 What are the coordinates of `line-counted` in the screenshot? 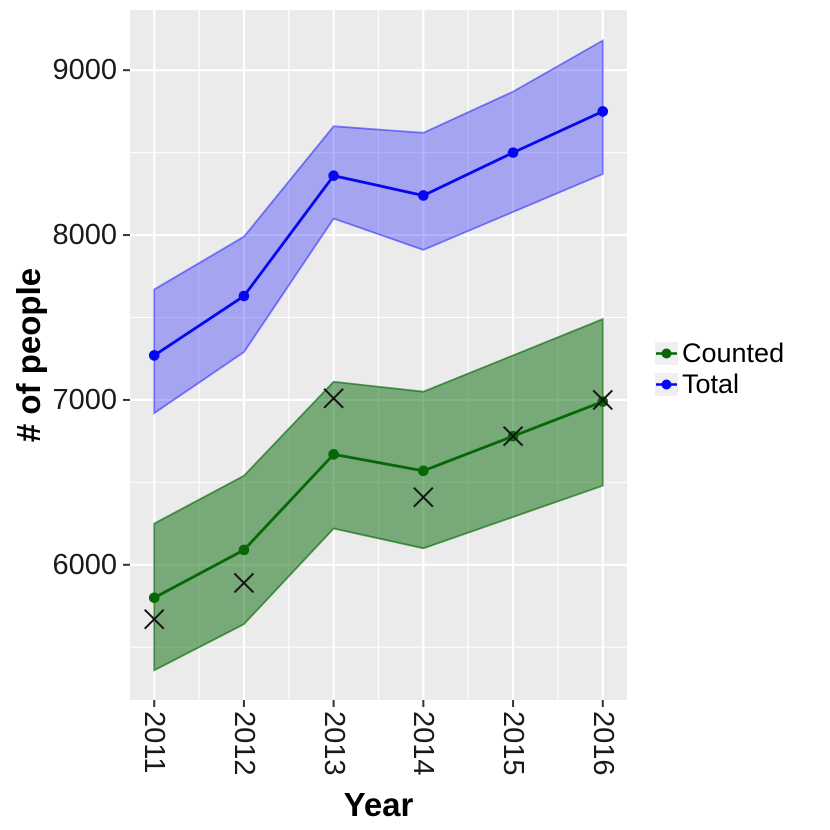 It's located at (378, 500).